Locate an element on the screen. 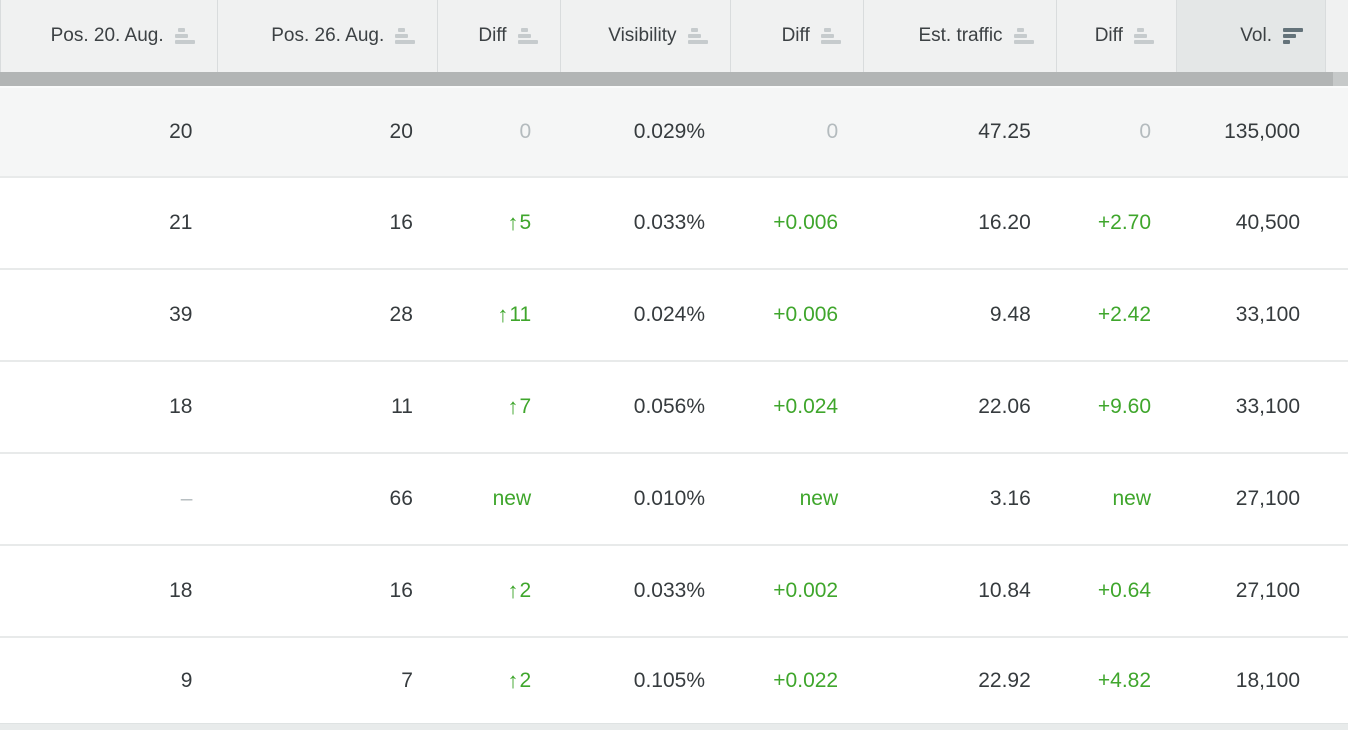  table-row: 18 16 ↑ 2 0.033% +0.002 10.84 +0.64 27,100 is located at coordinates (674, 590).